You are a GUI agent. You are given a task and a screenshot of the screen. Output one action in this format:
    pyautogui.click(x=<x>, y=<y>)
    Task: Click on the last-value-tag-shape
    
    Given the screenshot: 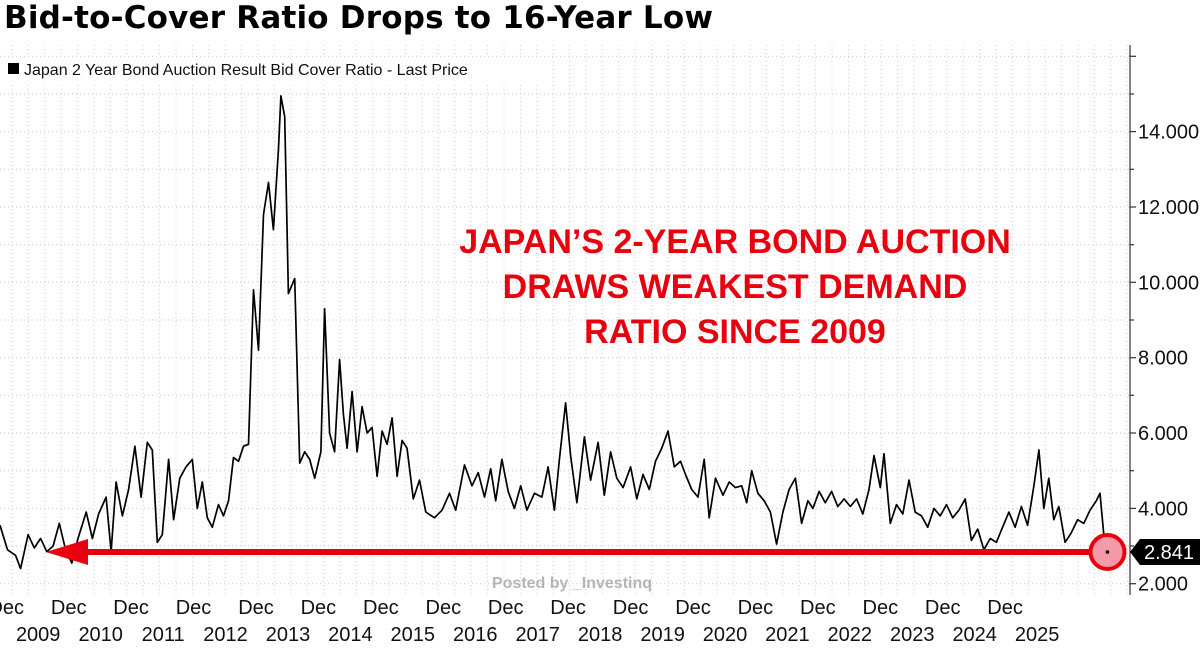 What is the action you would take?
    pyautogui.click(x=1165, y=552)
    